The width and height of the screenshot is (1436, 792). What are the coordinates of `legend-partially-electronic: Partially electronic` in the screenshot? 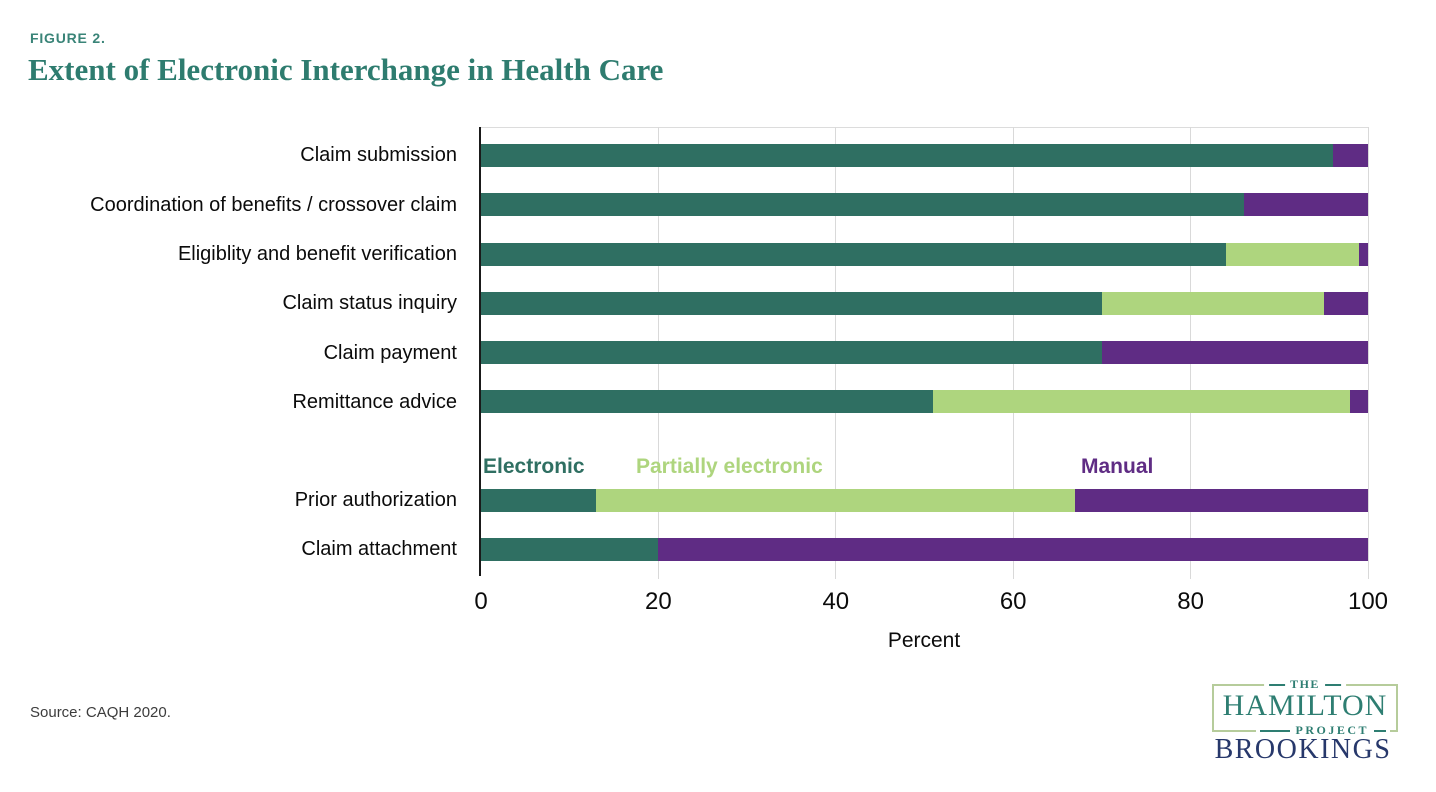 It's located at (729, 466).